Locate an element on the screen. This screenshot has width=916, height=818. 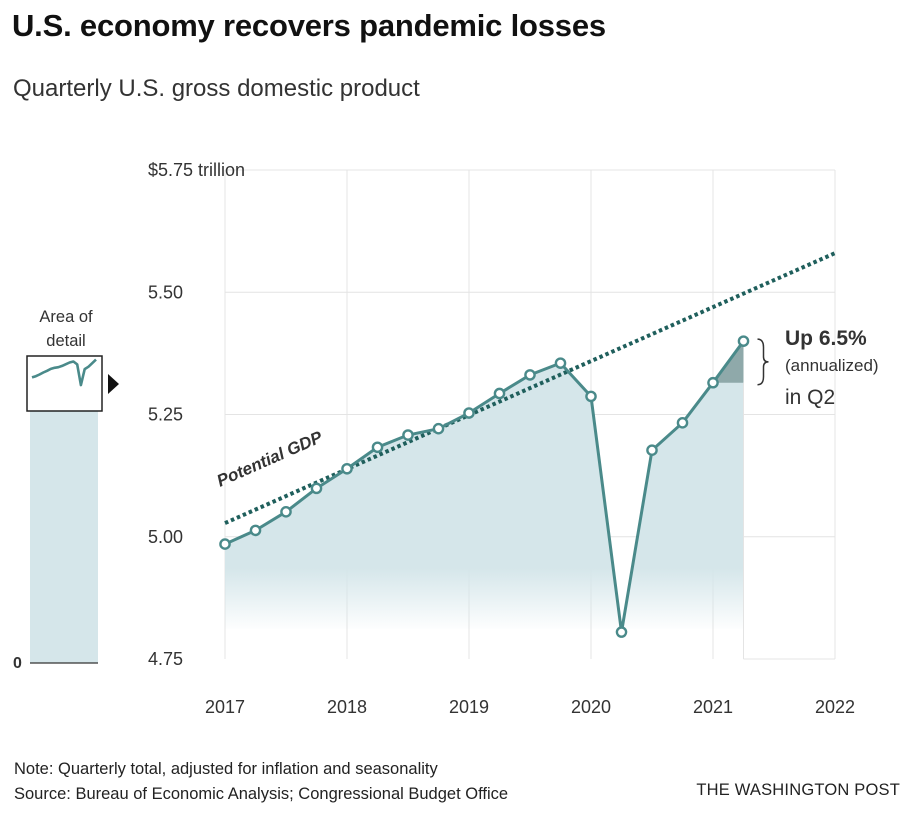
chart-subtitle: Quarterly U.S. gross domestic product is located at coordinates (216, 88).